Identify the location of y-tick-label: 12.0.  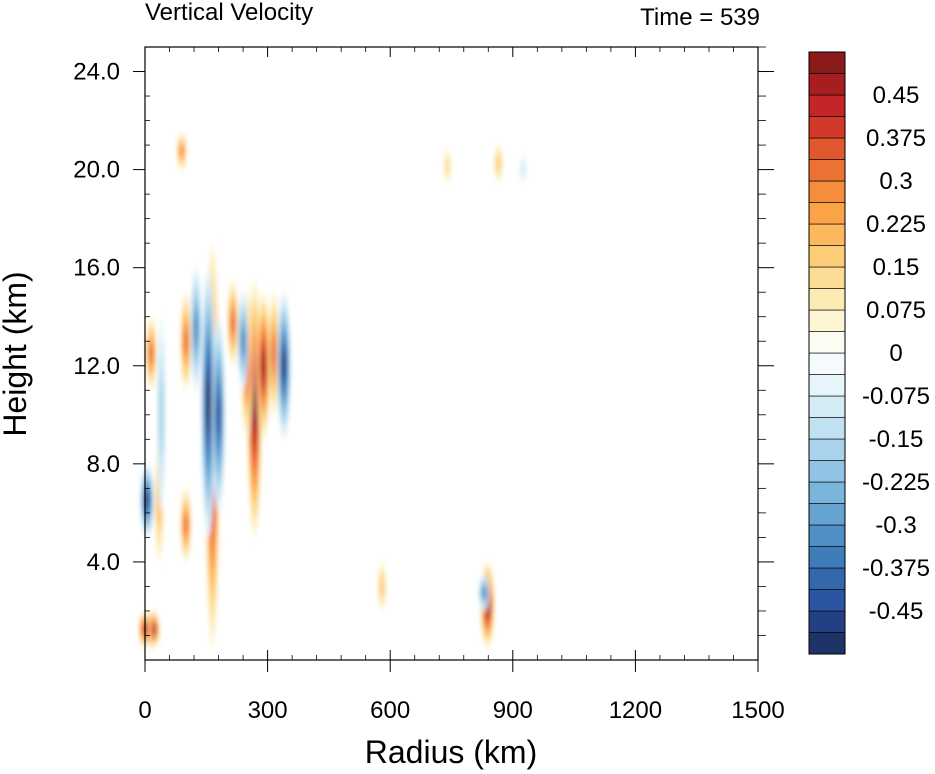
(96, 366).